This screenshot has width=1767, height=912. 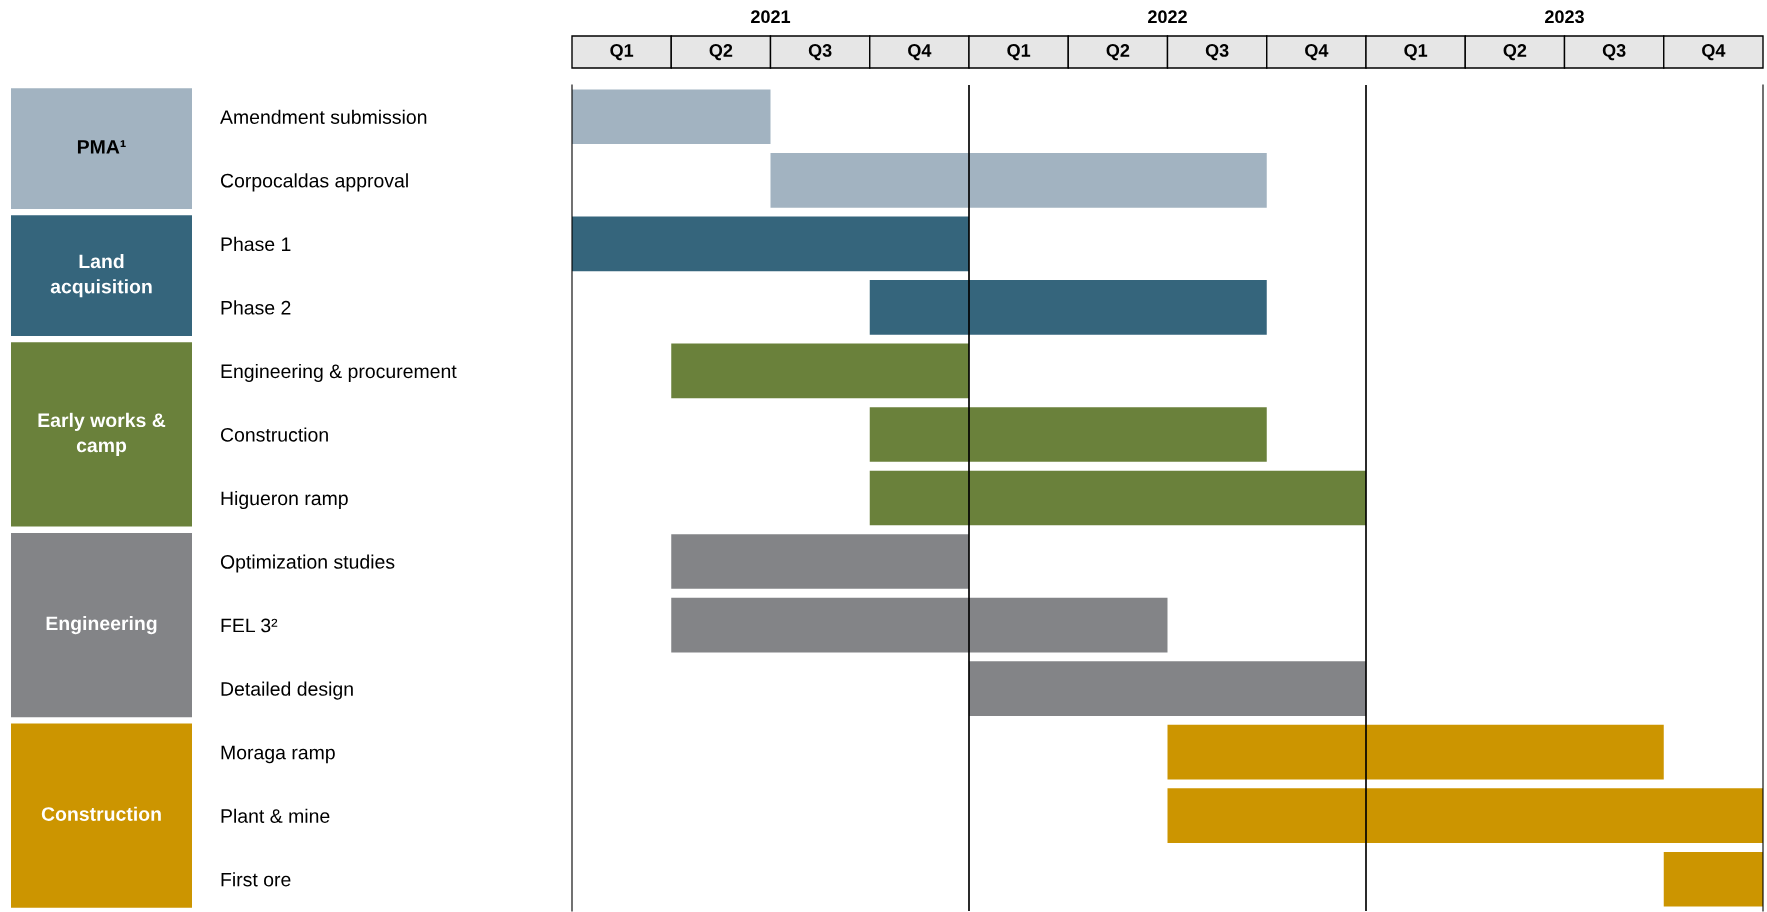 I want to click on text: Construction, so click(x=101, y=813).